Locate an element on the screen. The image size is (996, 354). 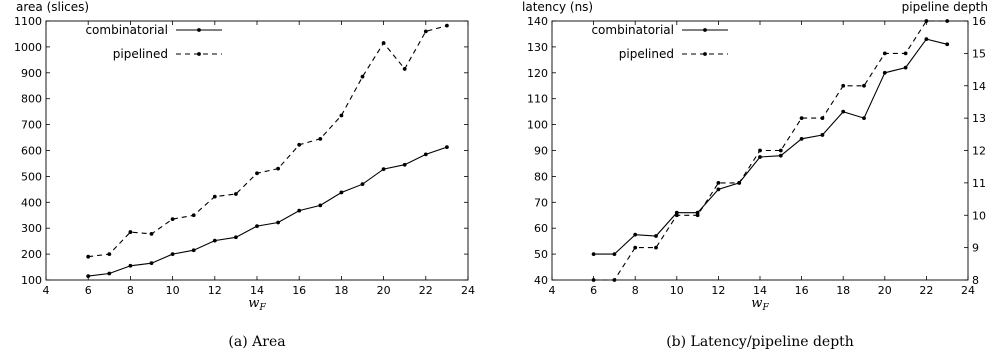
x-tick-label: 20 is located at coordinates (384, 290).